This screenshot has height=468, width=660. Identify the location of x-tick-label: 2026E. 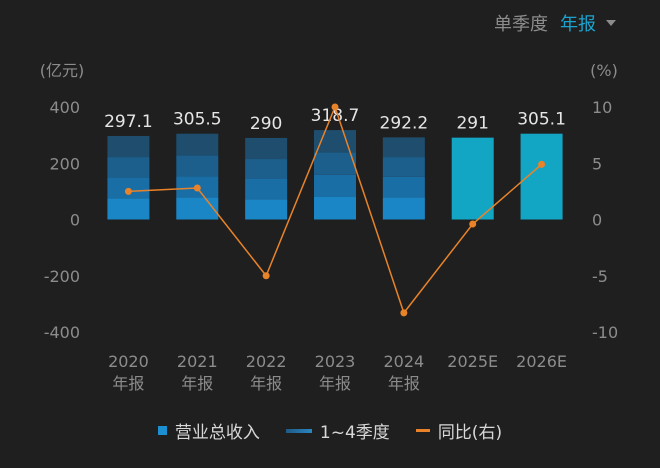
(541, 361).